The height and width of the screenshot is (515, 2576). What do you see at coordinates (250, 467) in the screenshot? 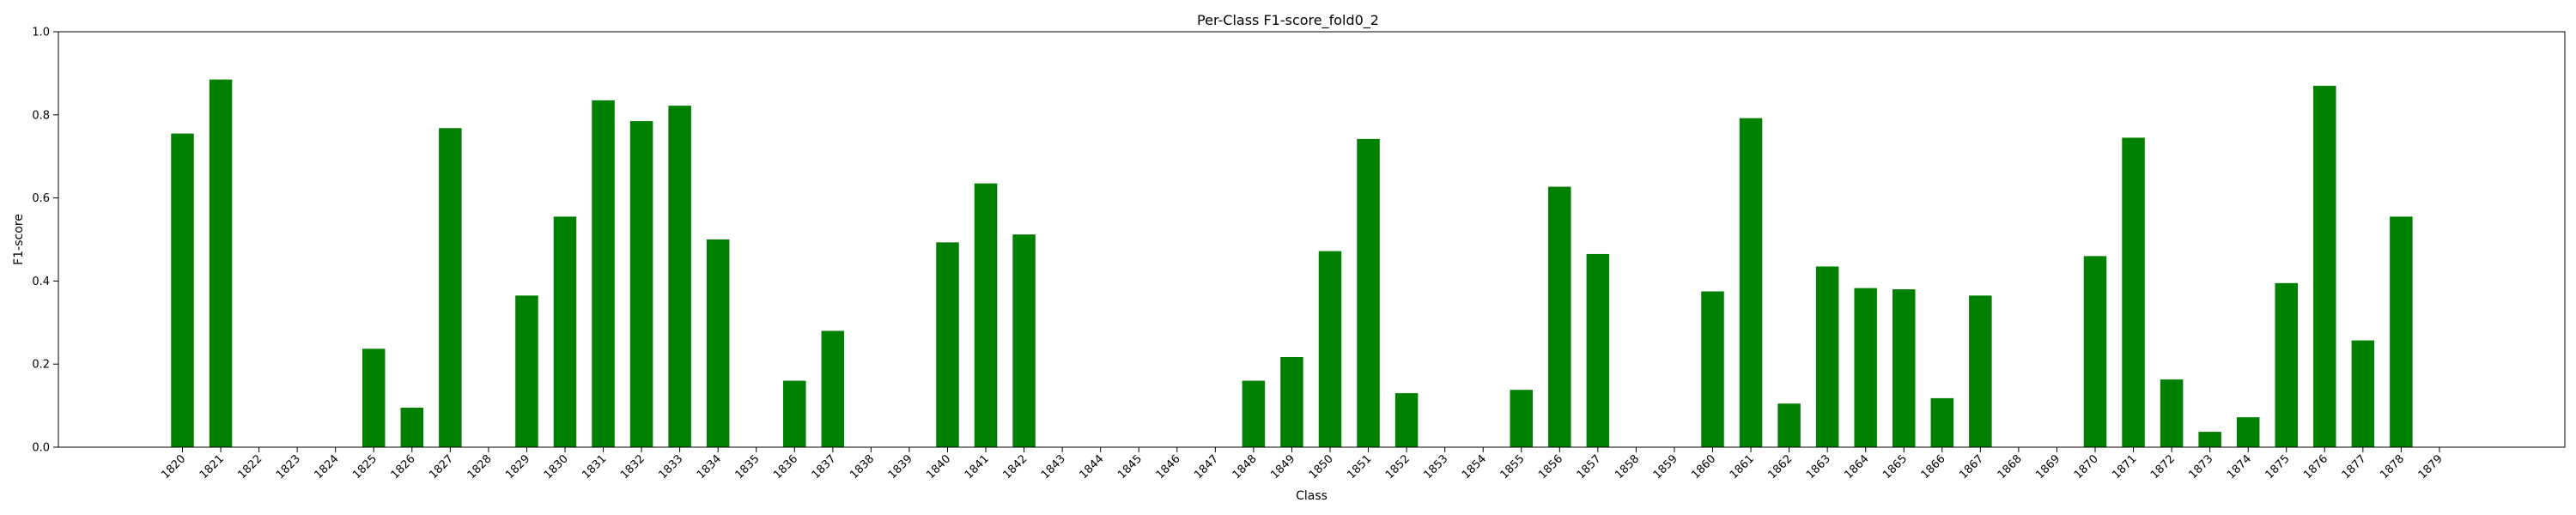
I see `x-tick-label: 1822` at bounding box center [250, 467].